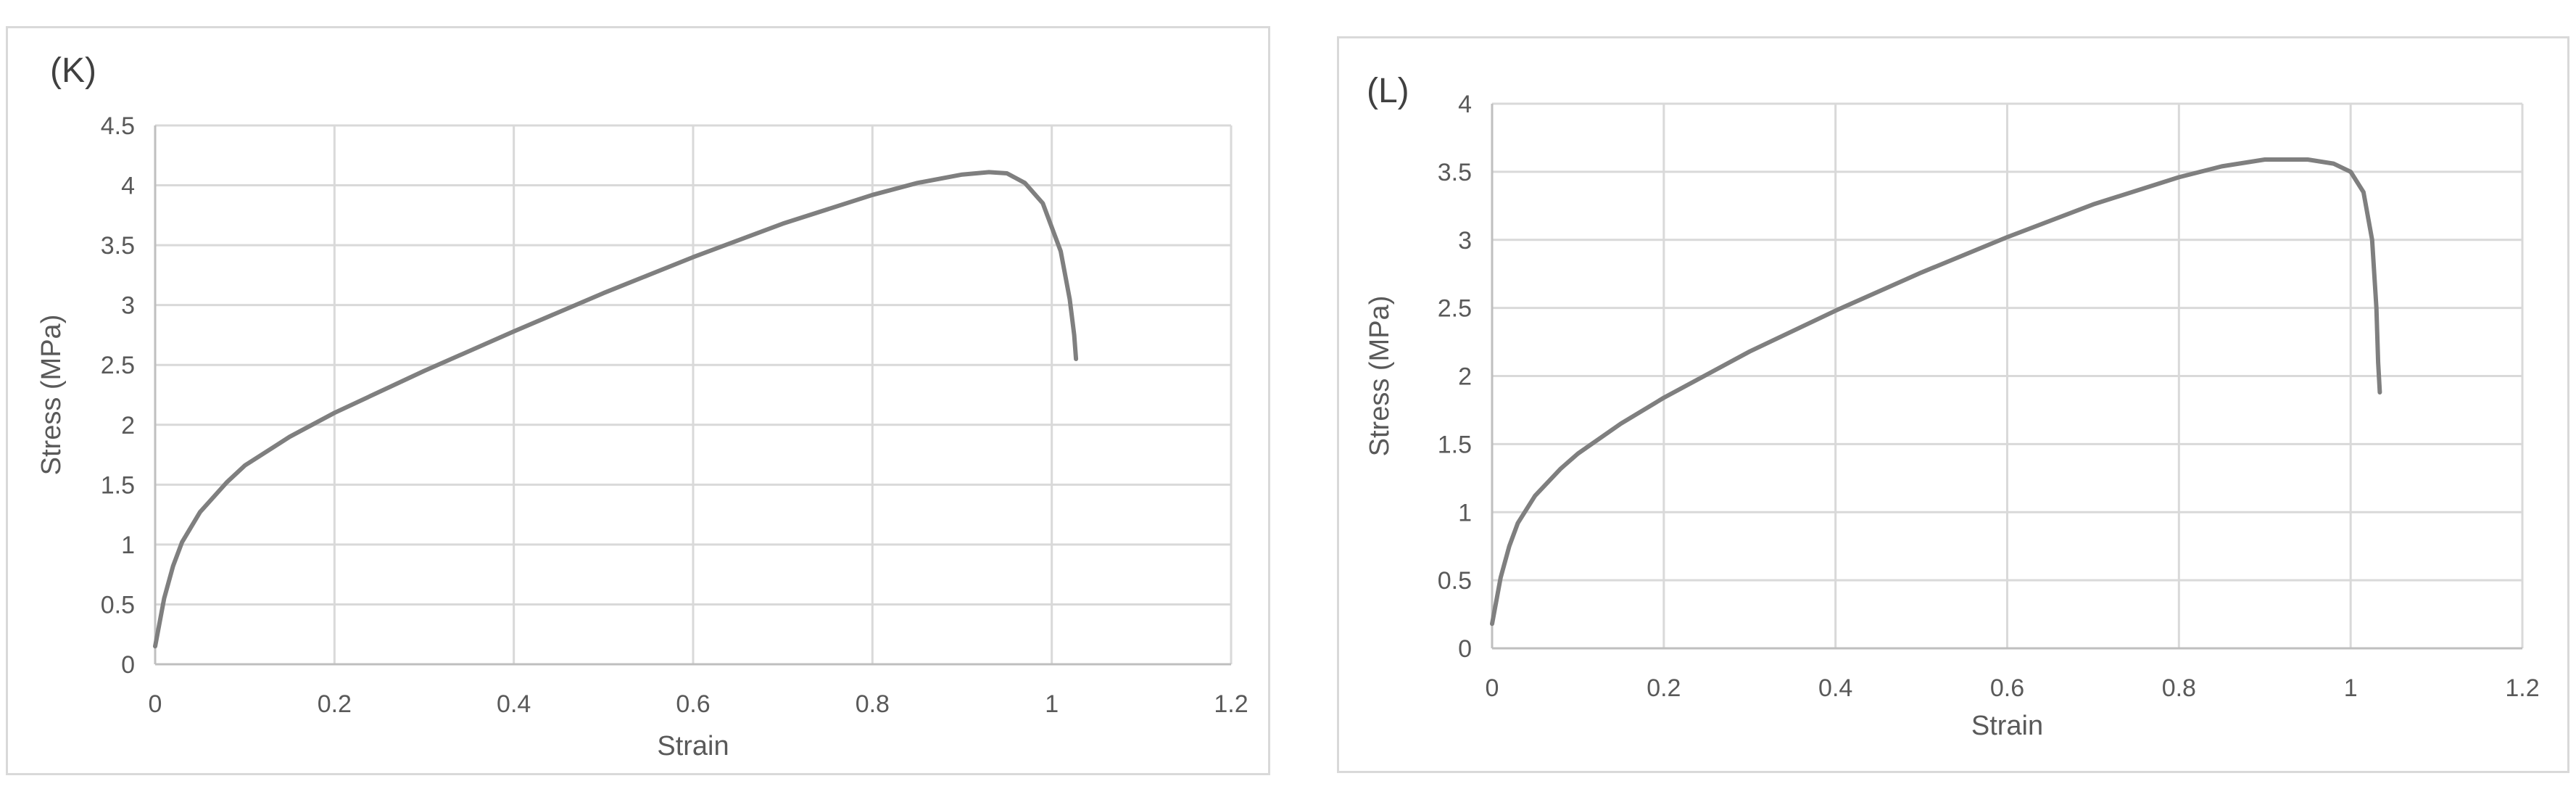 Image resolution: width=2576 pixels, height=789 pixels. I want to click on panel-label: (K), so click(73, 70).